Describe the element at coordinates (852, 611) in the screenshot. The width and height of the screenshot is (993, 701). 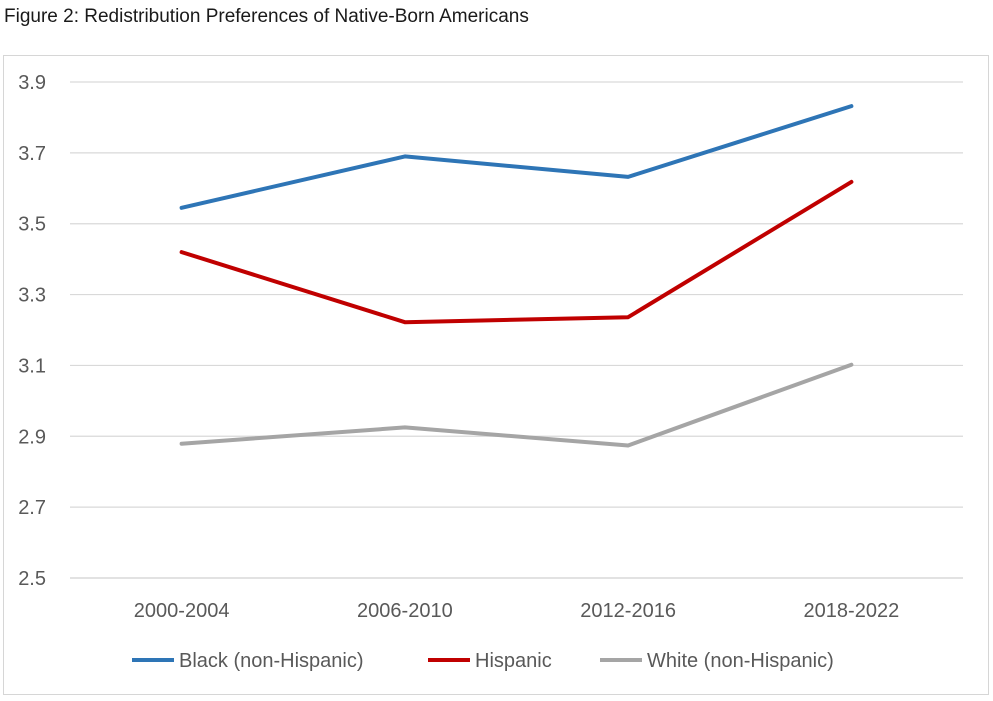
I see `x-tick-label: 2018-2022` at that location.